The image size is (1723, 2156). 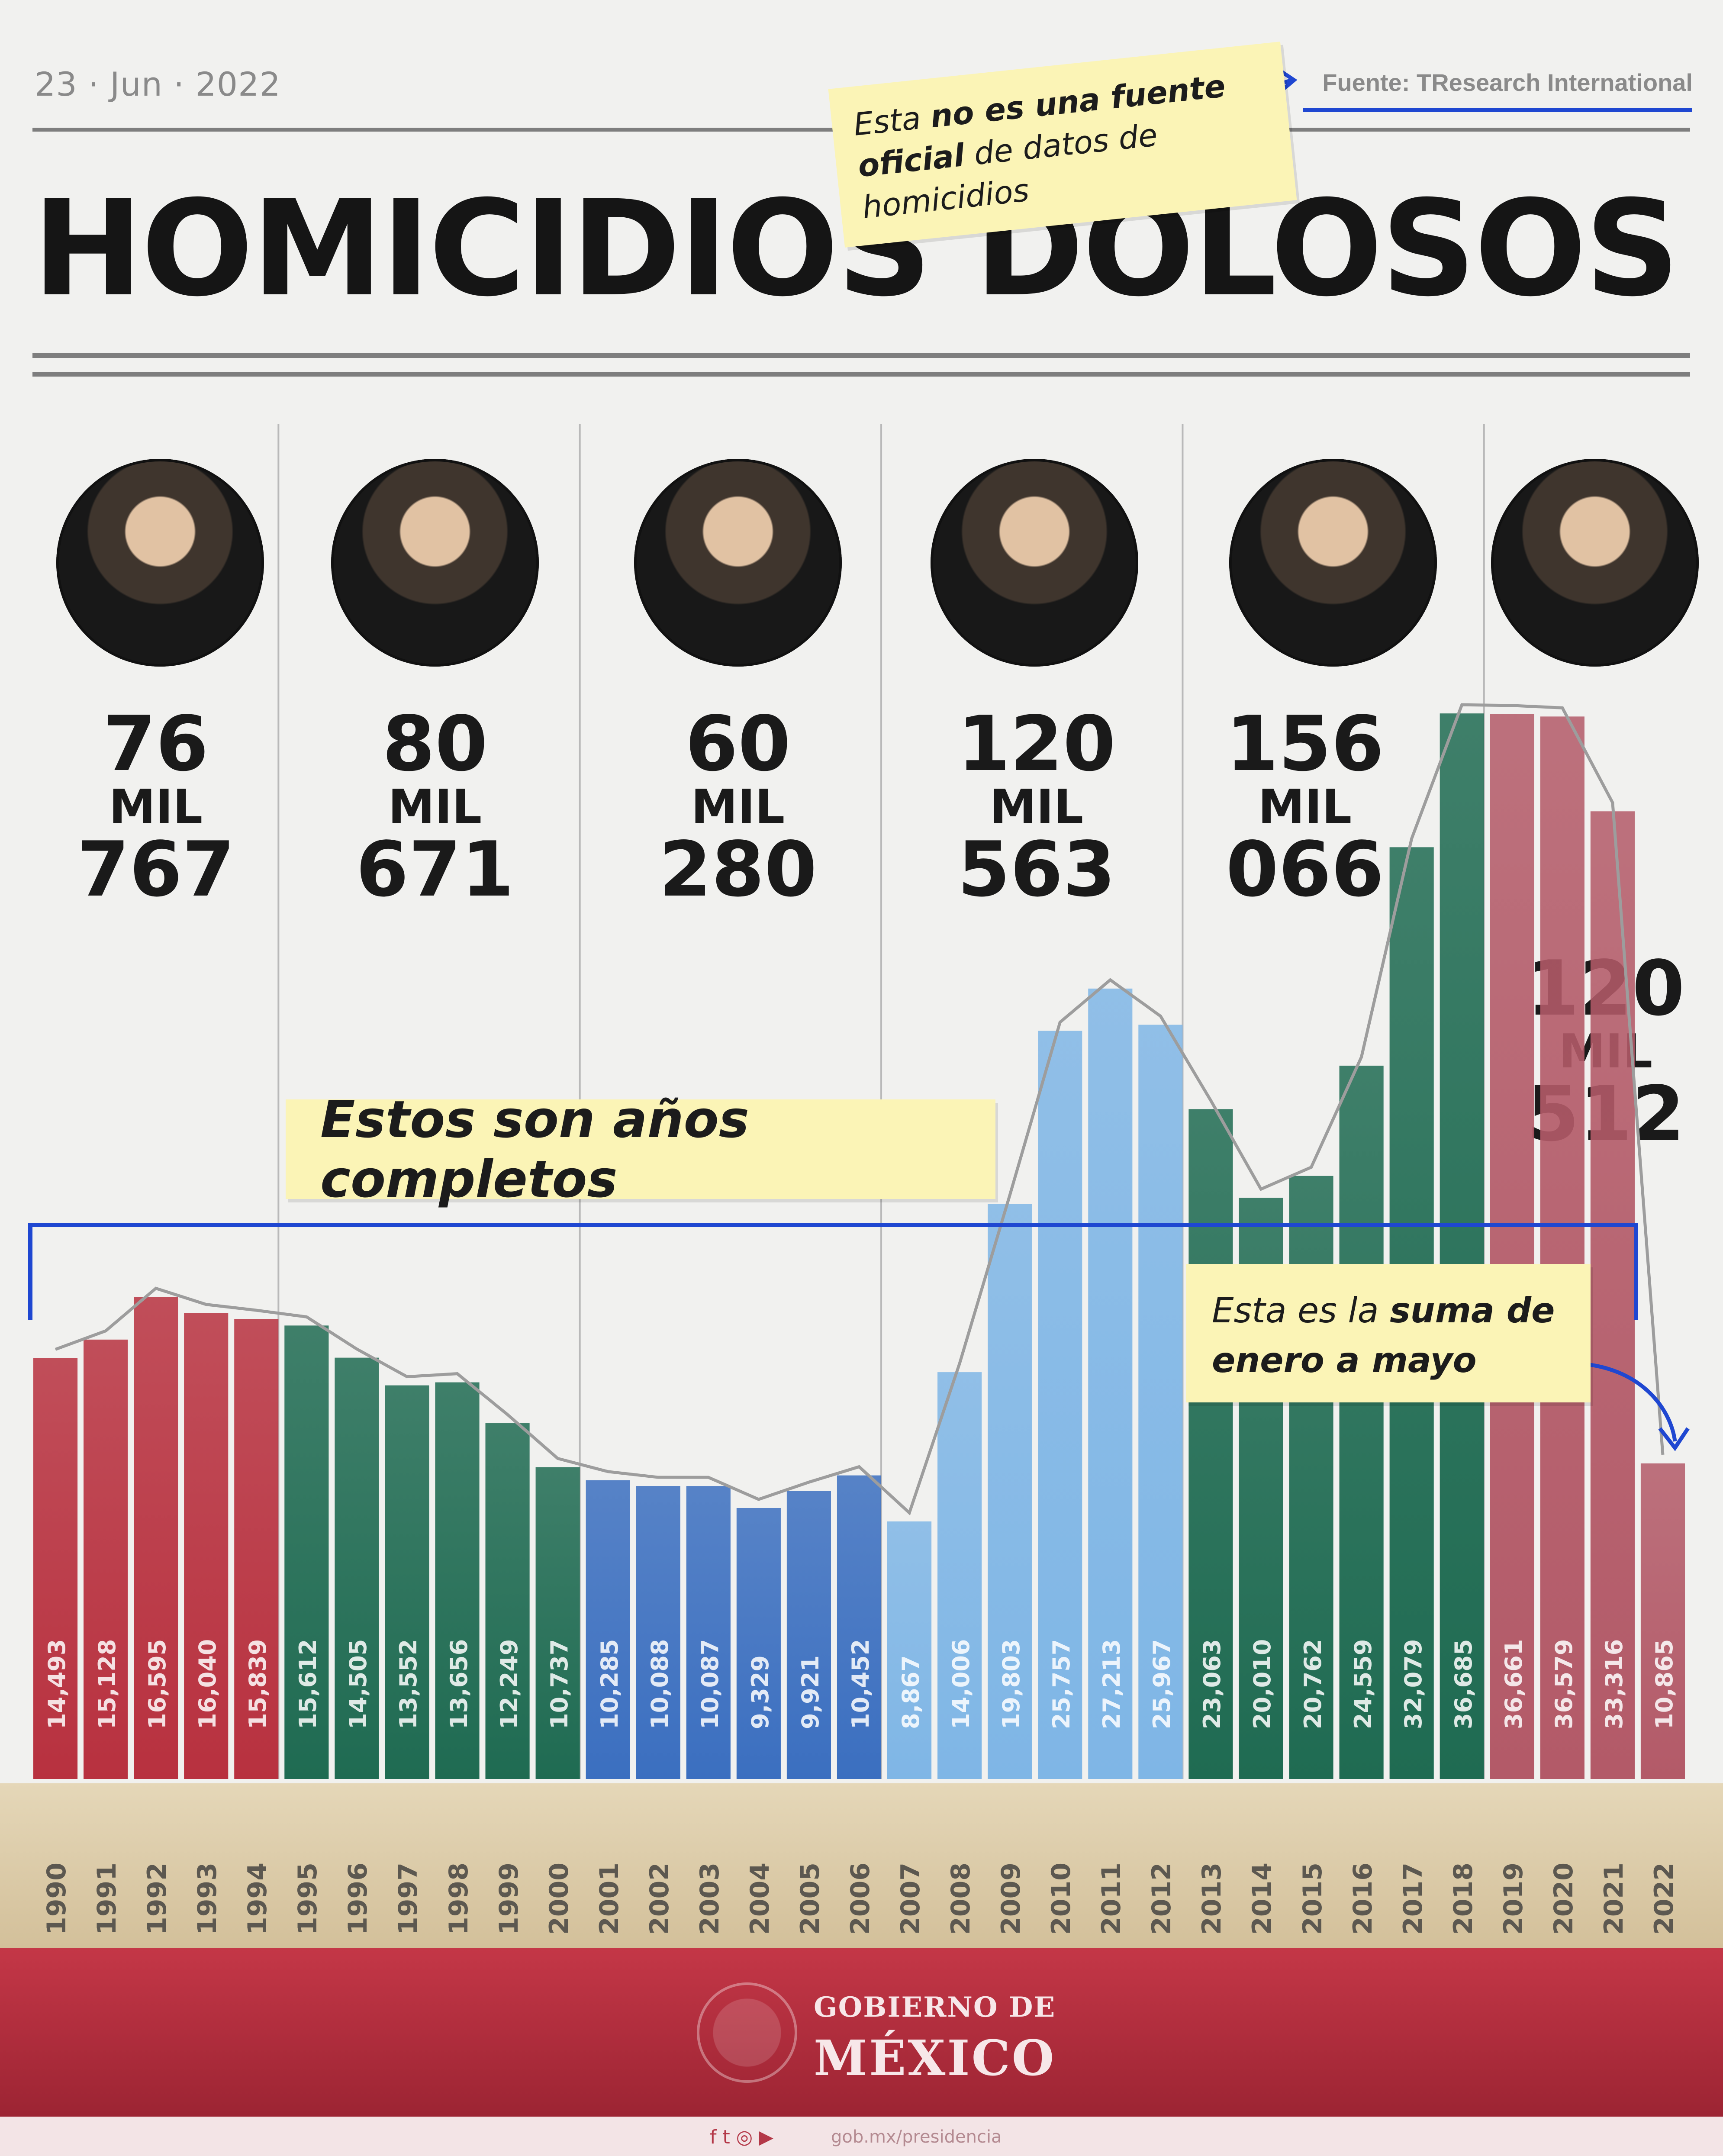 What do you see at coordinates (358, 1684) in the screenshot?
I see `bar-value-label: 14,505` at bounding box center [358, 1684].